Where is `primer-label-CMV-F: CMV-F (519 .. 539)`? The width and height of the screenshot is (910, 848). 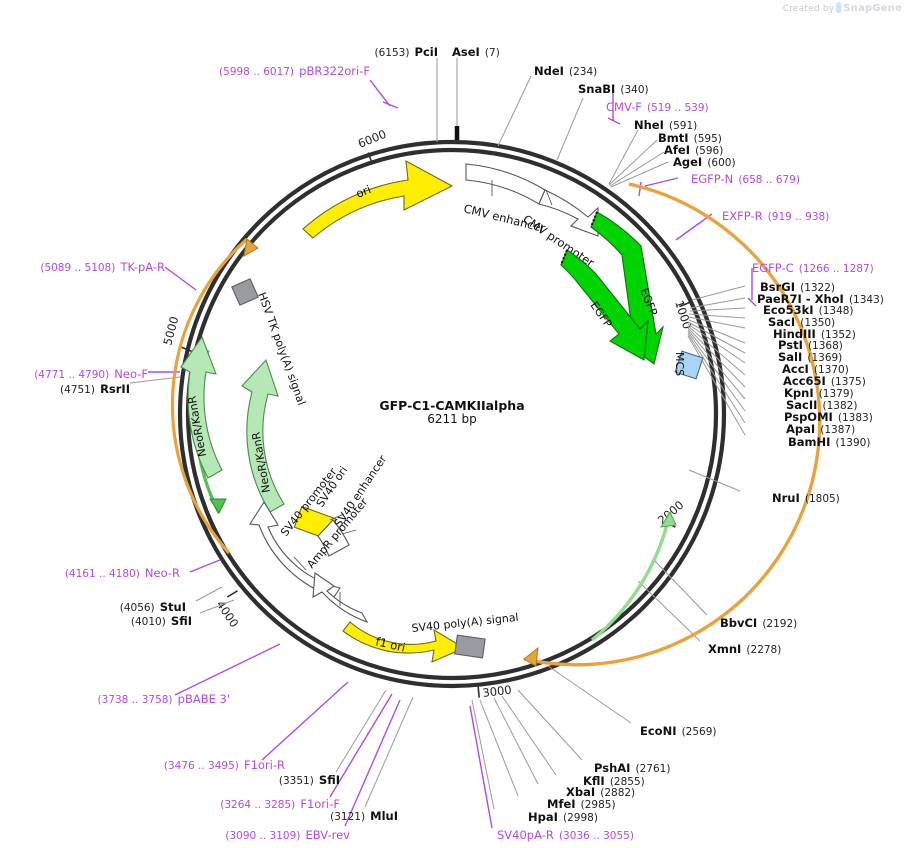 primer-label-CMV-F: CMV-F (519 .. 539) is located at coordinates (657, 106).